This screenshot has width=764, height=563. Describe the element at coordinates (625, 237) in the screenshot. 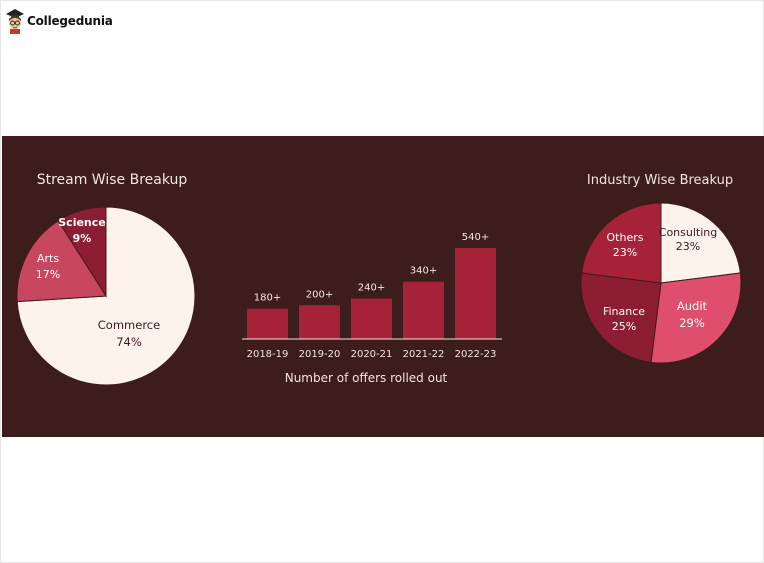

I see `slice-label-others: Others` at that location.